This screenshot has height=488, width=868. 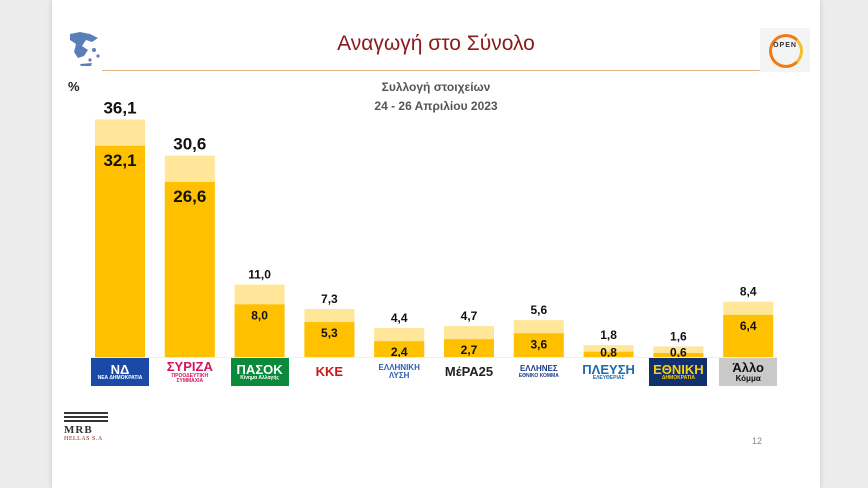 I want to click on party-logo-text: Άλλο Κόμμα, so click(x=748, y=372).